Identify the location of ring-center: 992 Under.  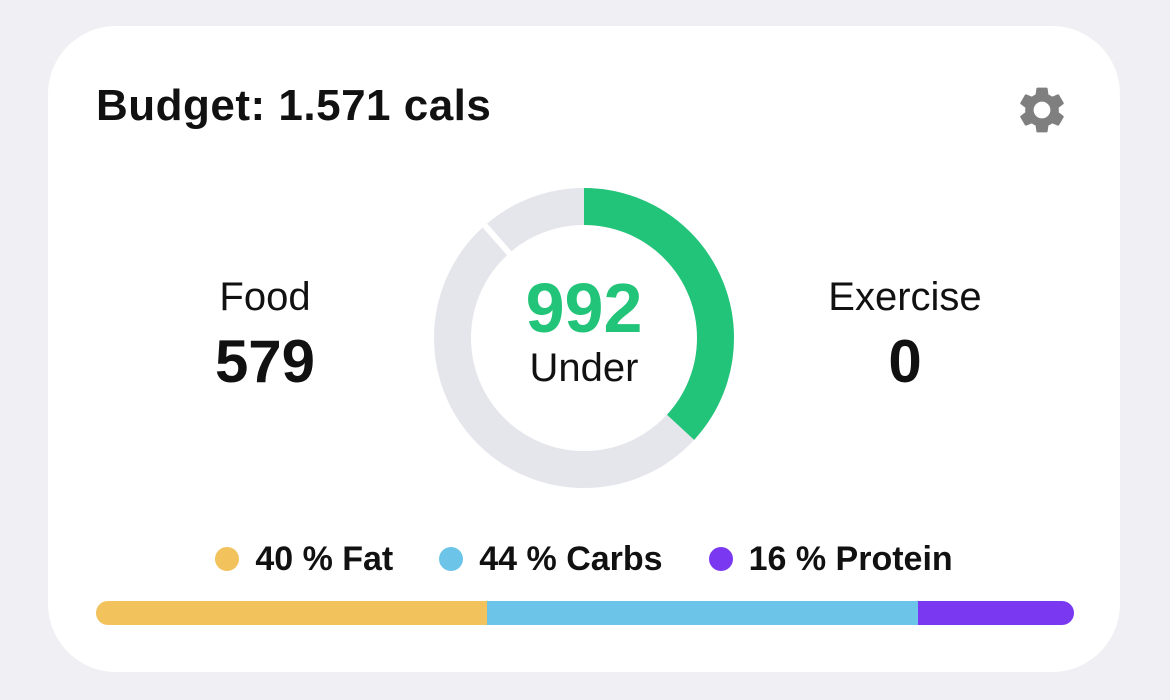
(584, 330).